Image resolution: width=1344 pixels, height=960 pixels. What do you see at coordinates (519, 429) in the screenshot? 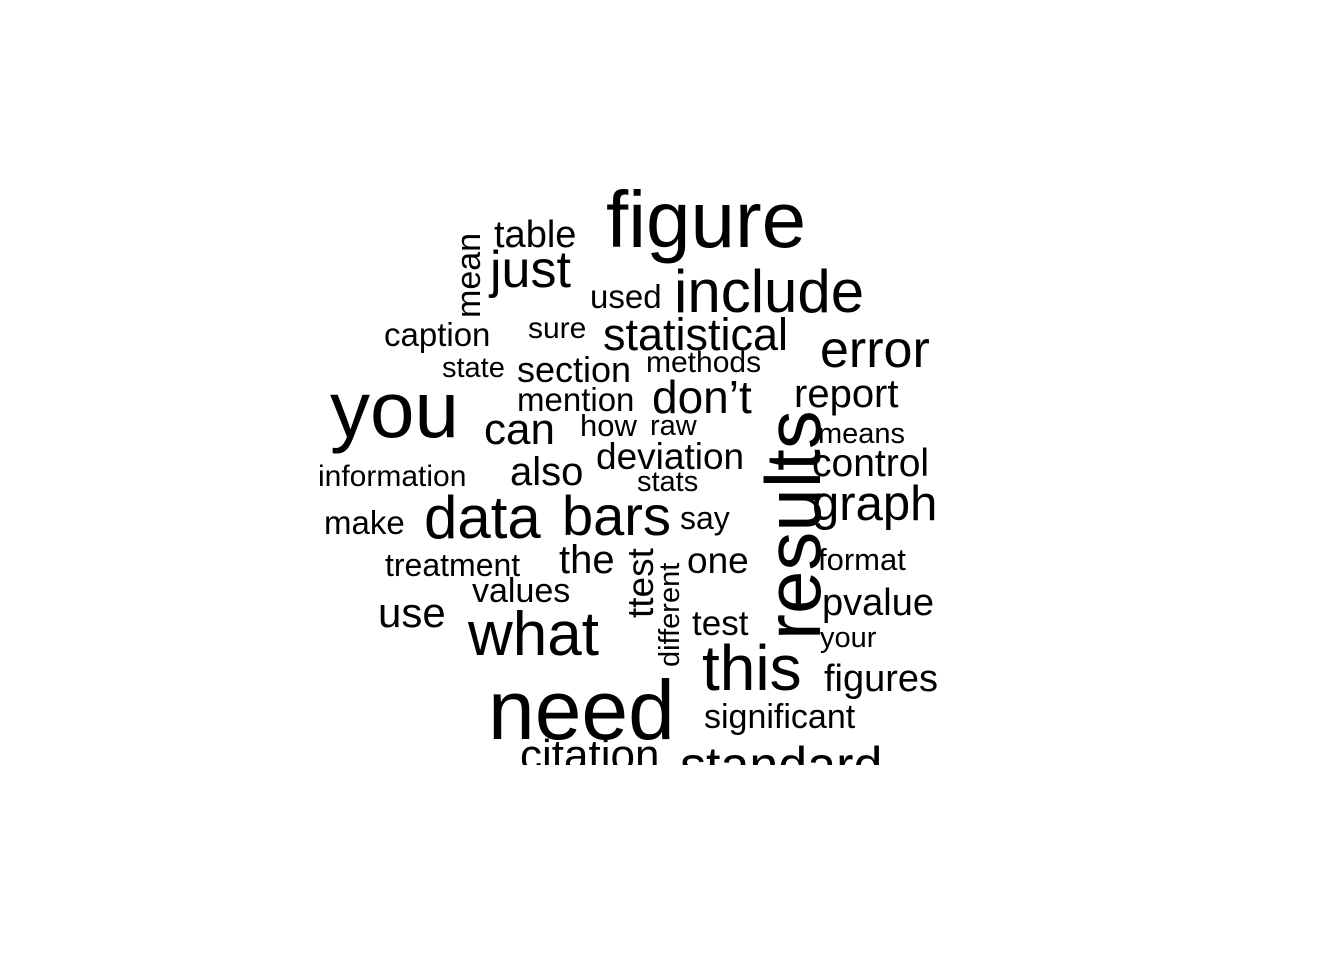
I see `word-can: can` at bounding box center [519, 429].